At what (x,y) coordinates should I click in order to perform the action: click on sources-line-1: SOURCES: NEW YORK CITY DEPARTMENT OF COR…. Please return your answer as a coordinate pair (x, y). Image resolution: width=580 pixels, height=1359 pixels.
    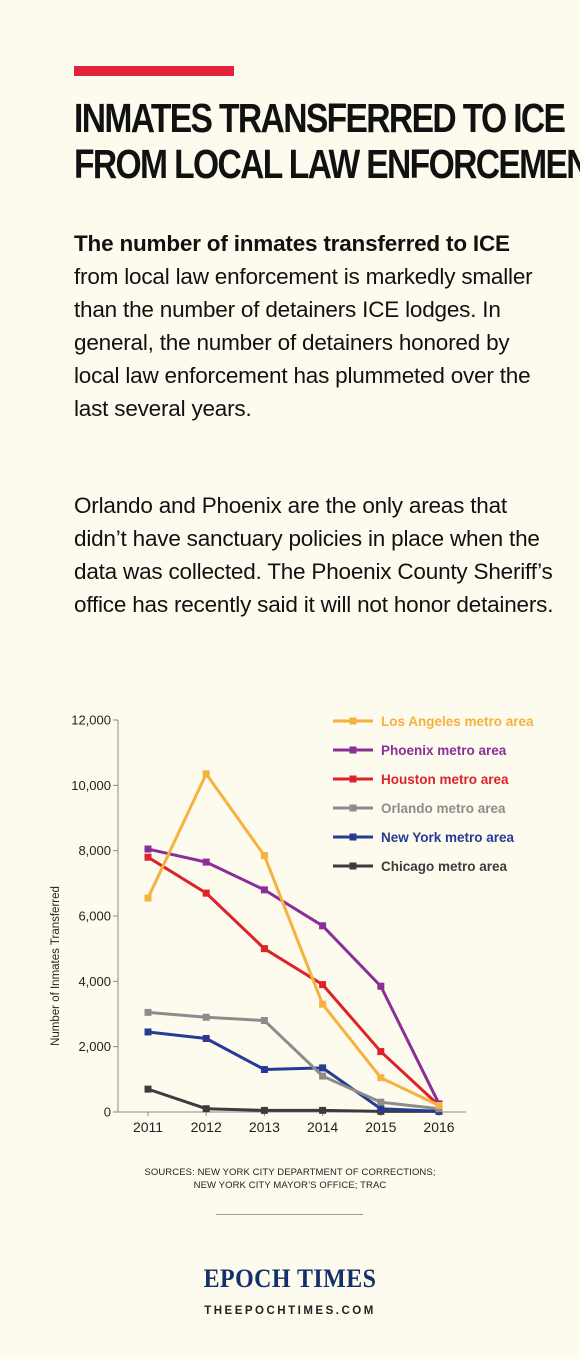
    Looking at the image, I should click on (290, 1172).